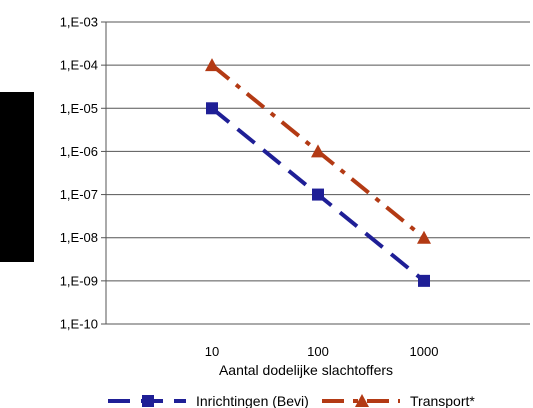 The height and width of the screenshot is (408, 533). Describe the element at coordinates (252, 400) in the screenshot. I see `legend-label: Inrichtingen (Bevi)` at that location.